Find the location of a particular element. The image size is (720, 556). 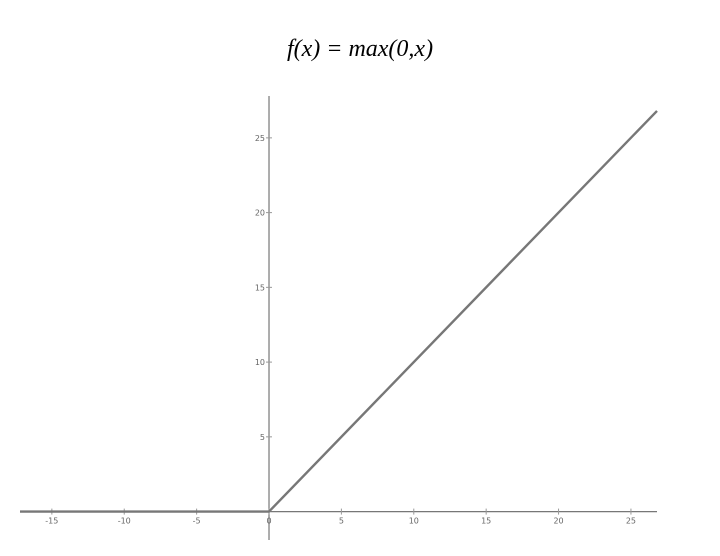

x-tick-label: 0 is located at coordinates (268, 521).